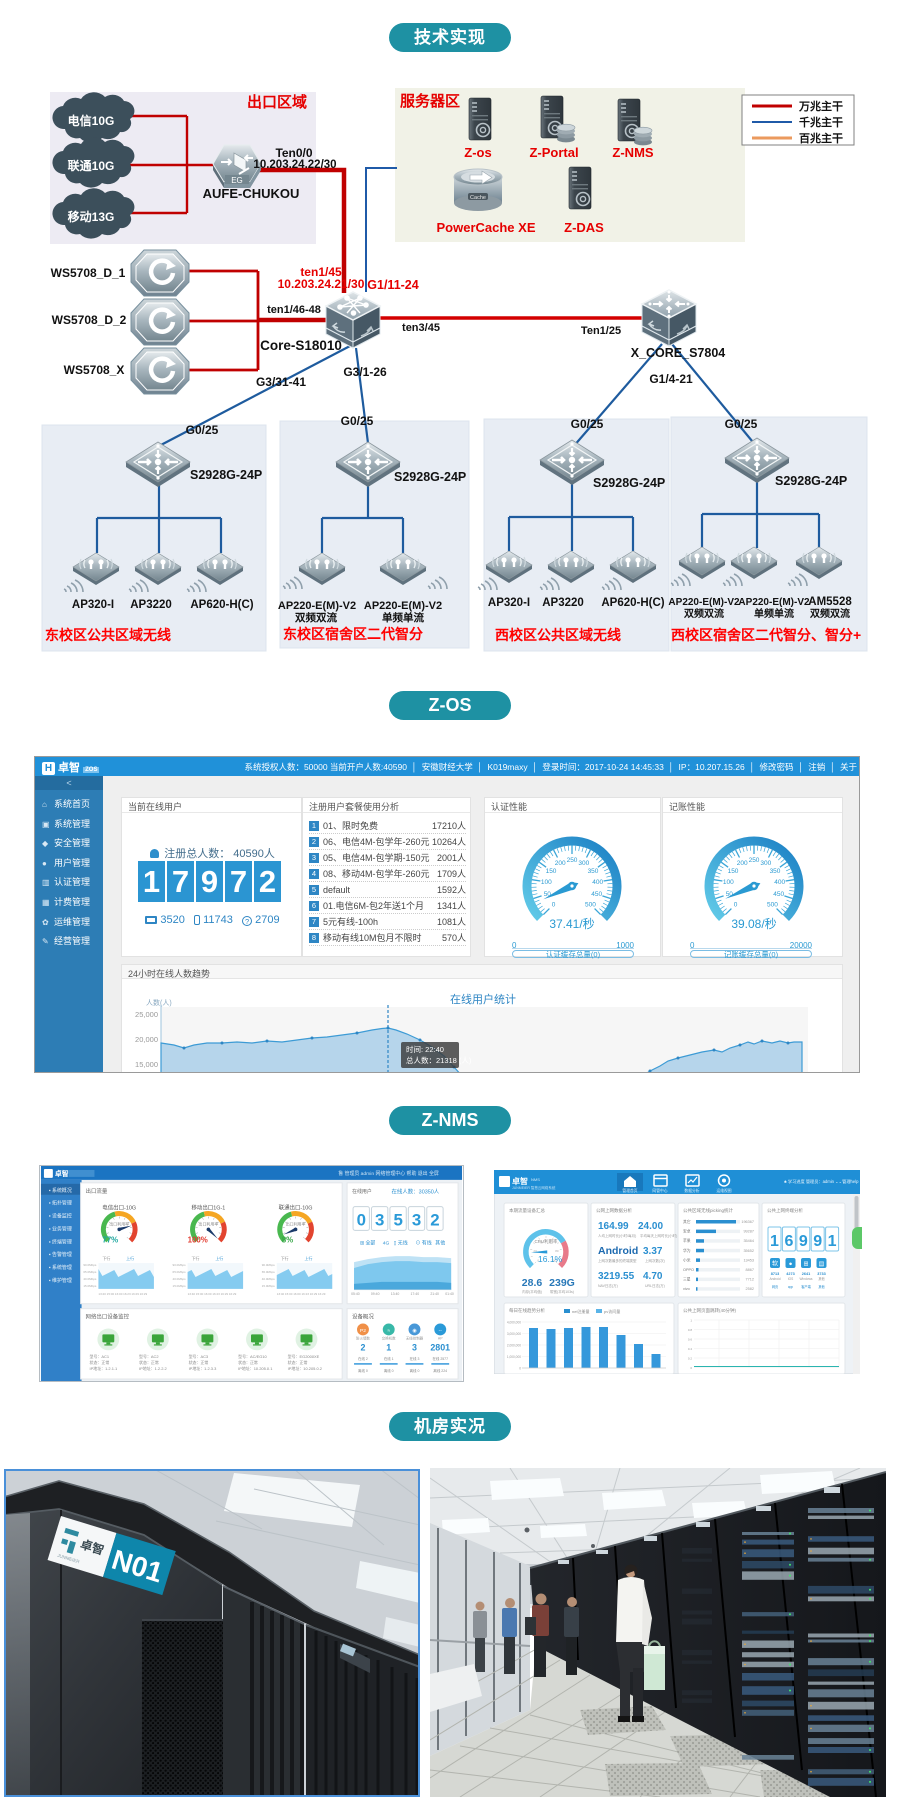  I want to click on svg-text: 电信出口-10G, so click(119, 1208).